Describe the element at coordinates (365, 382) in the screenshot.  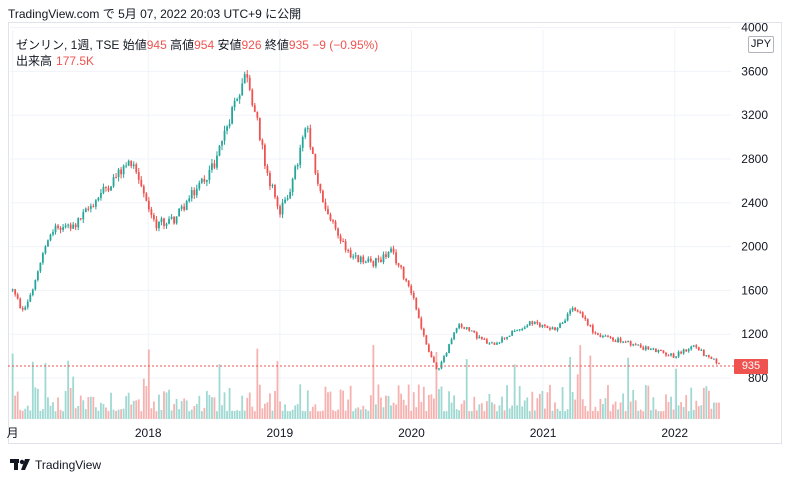
I see `volume-bars` at that location.